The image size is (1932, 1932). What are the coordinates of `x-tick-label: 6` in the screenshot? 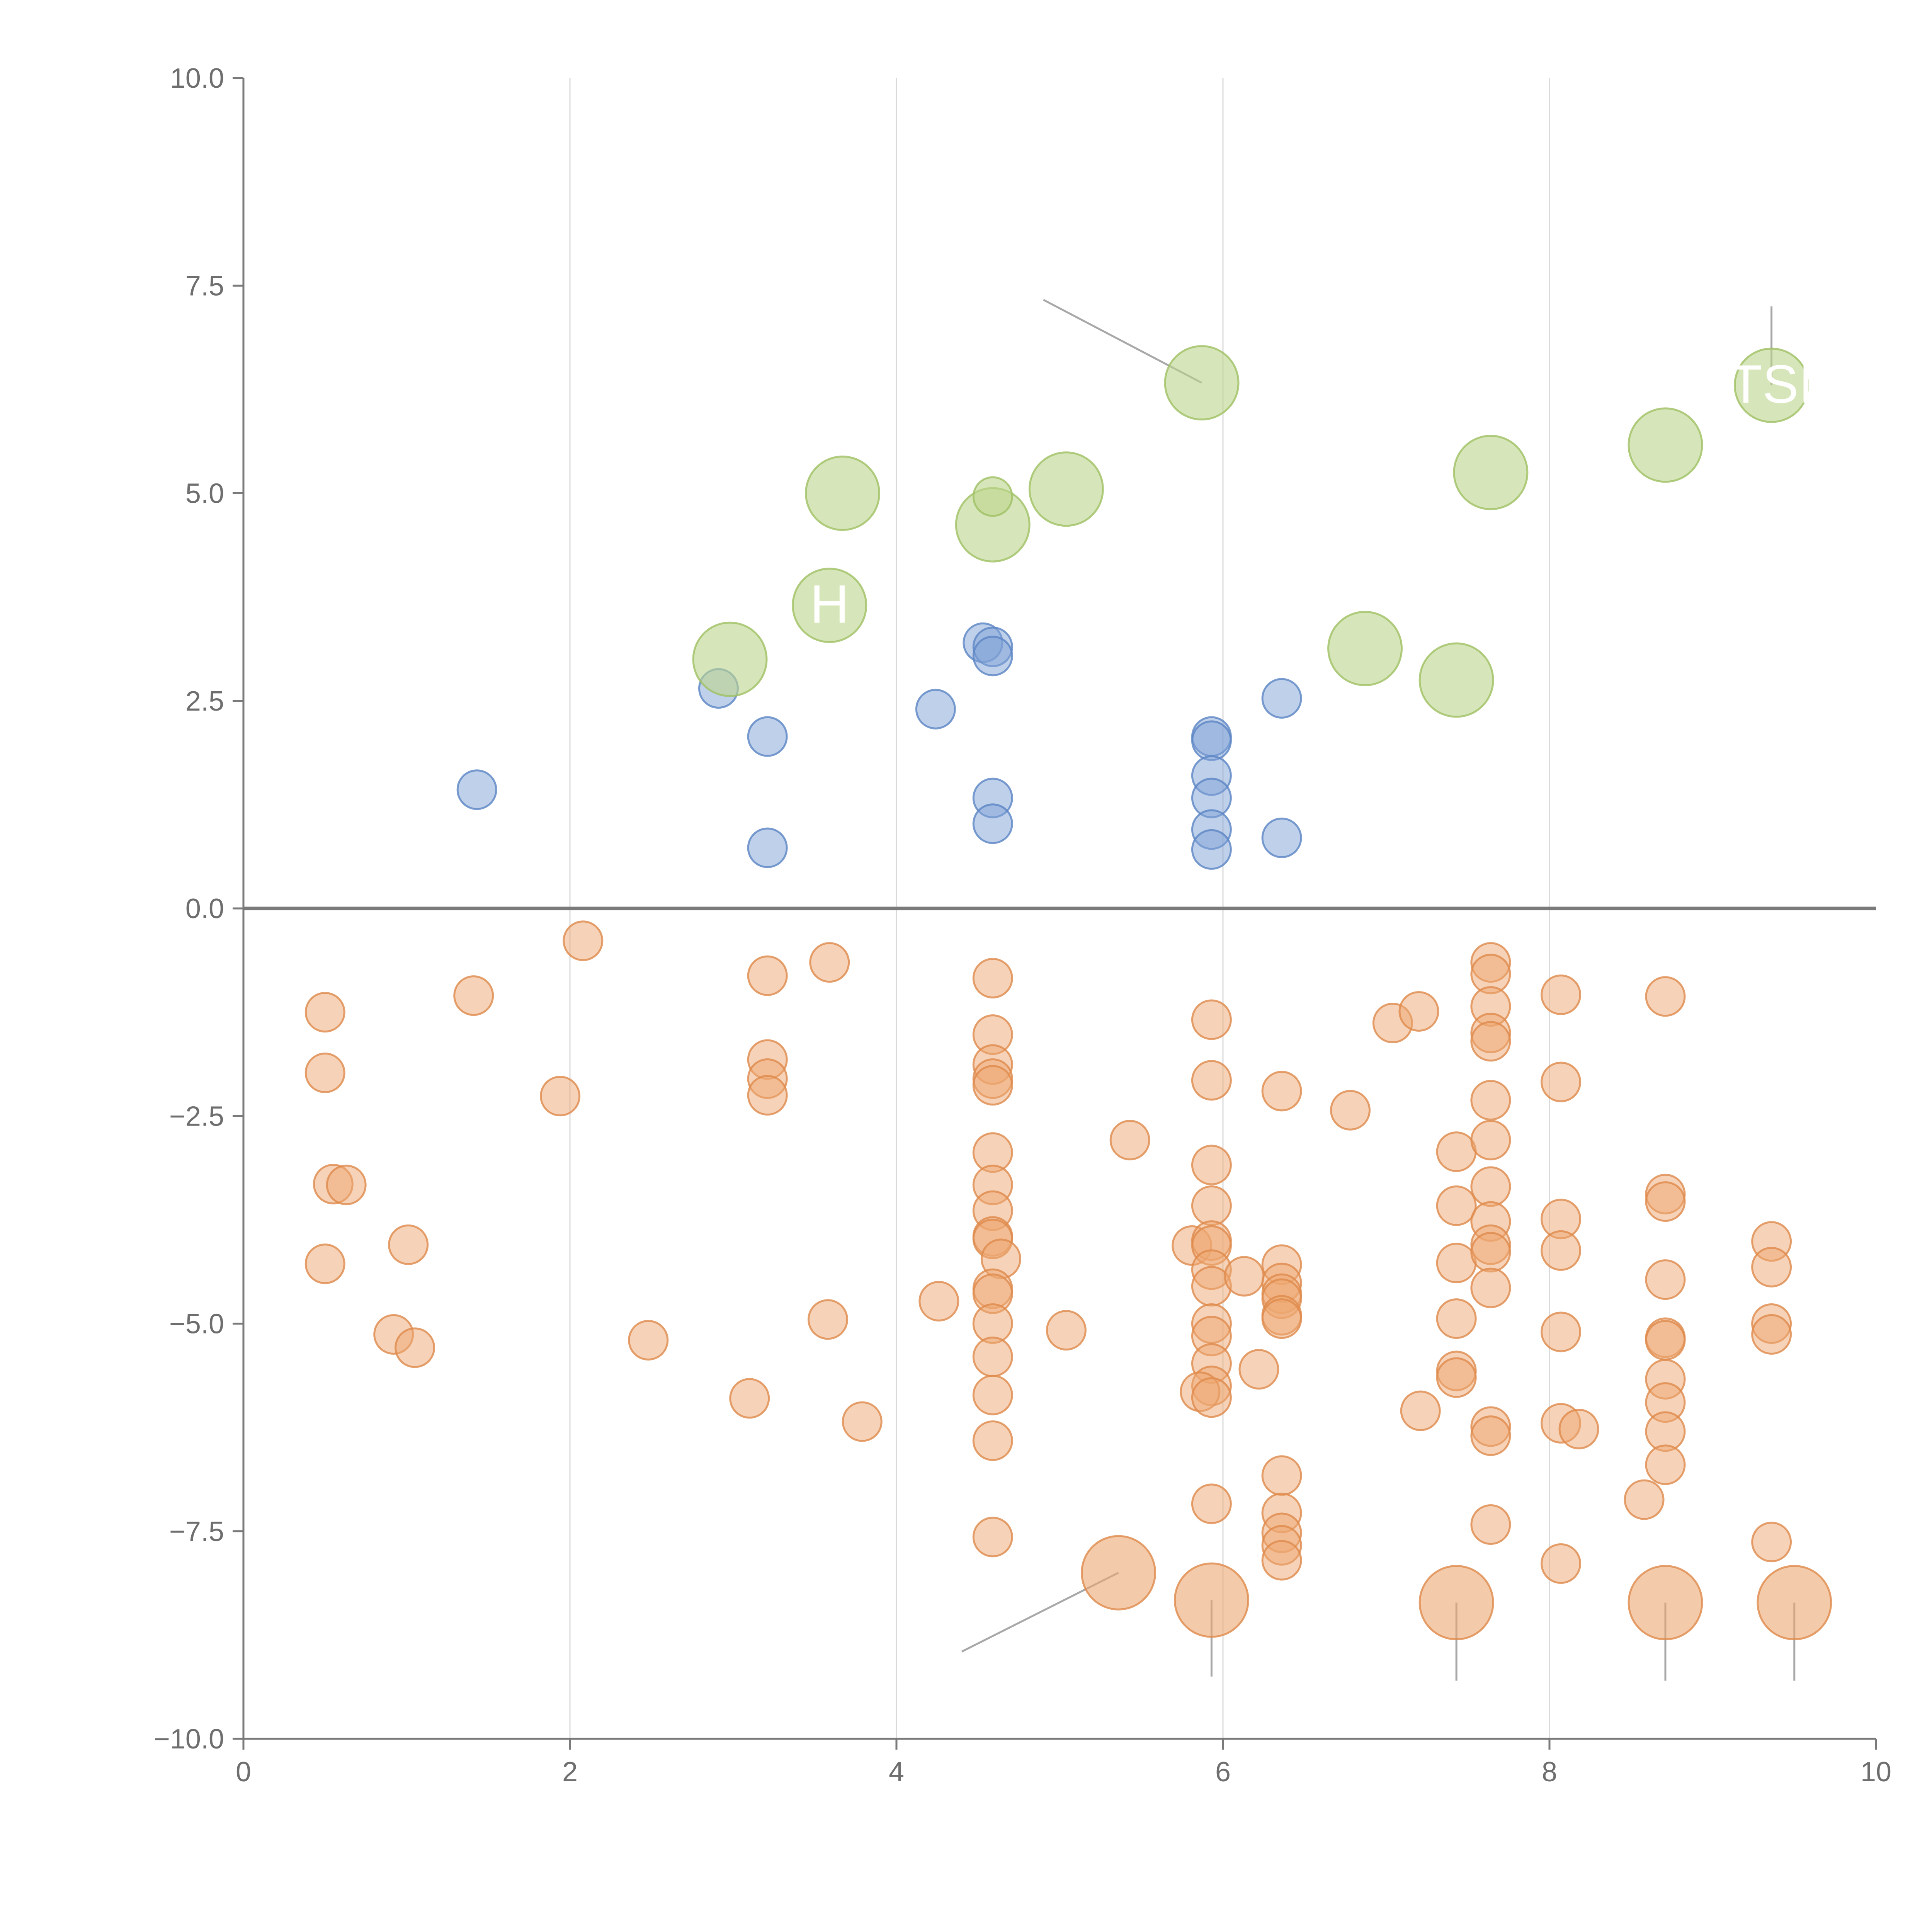 It's located at (1223, 1772).